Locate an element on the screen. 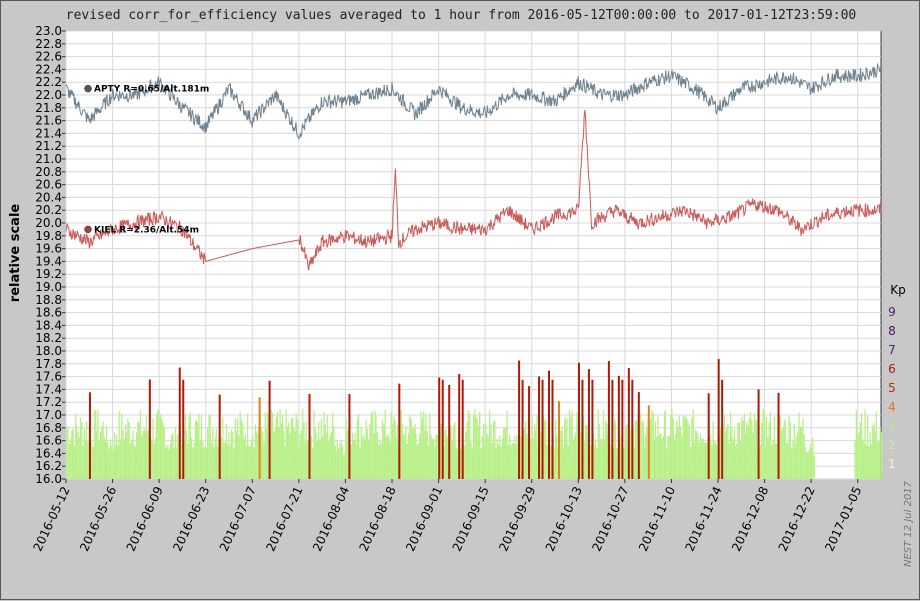  series-label: APTY R=0.65/Alt.181m is located at coordinates (151, 90).